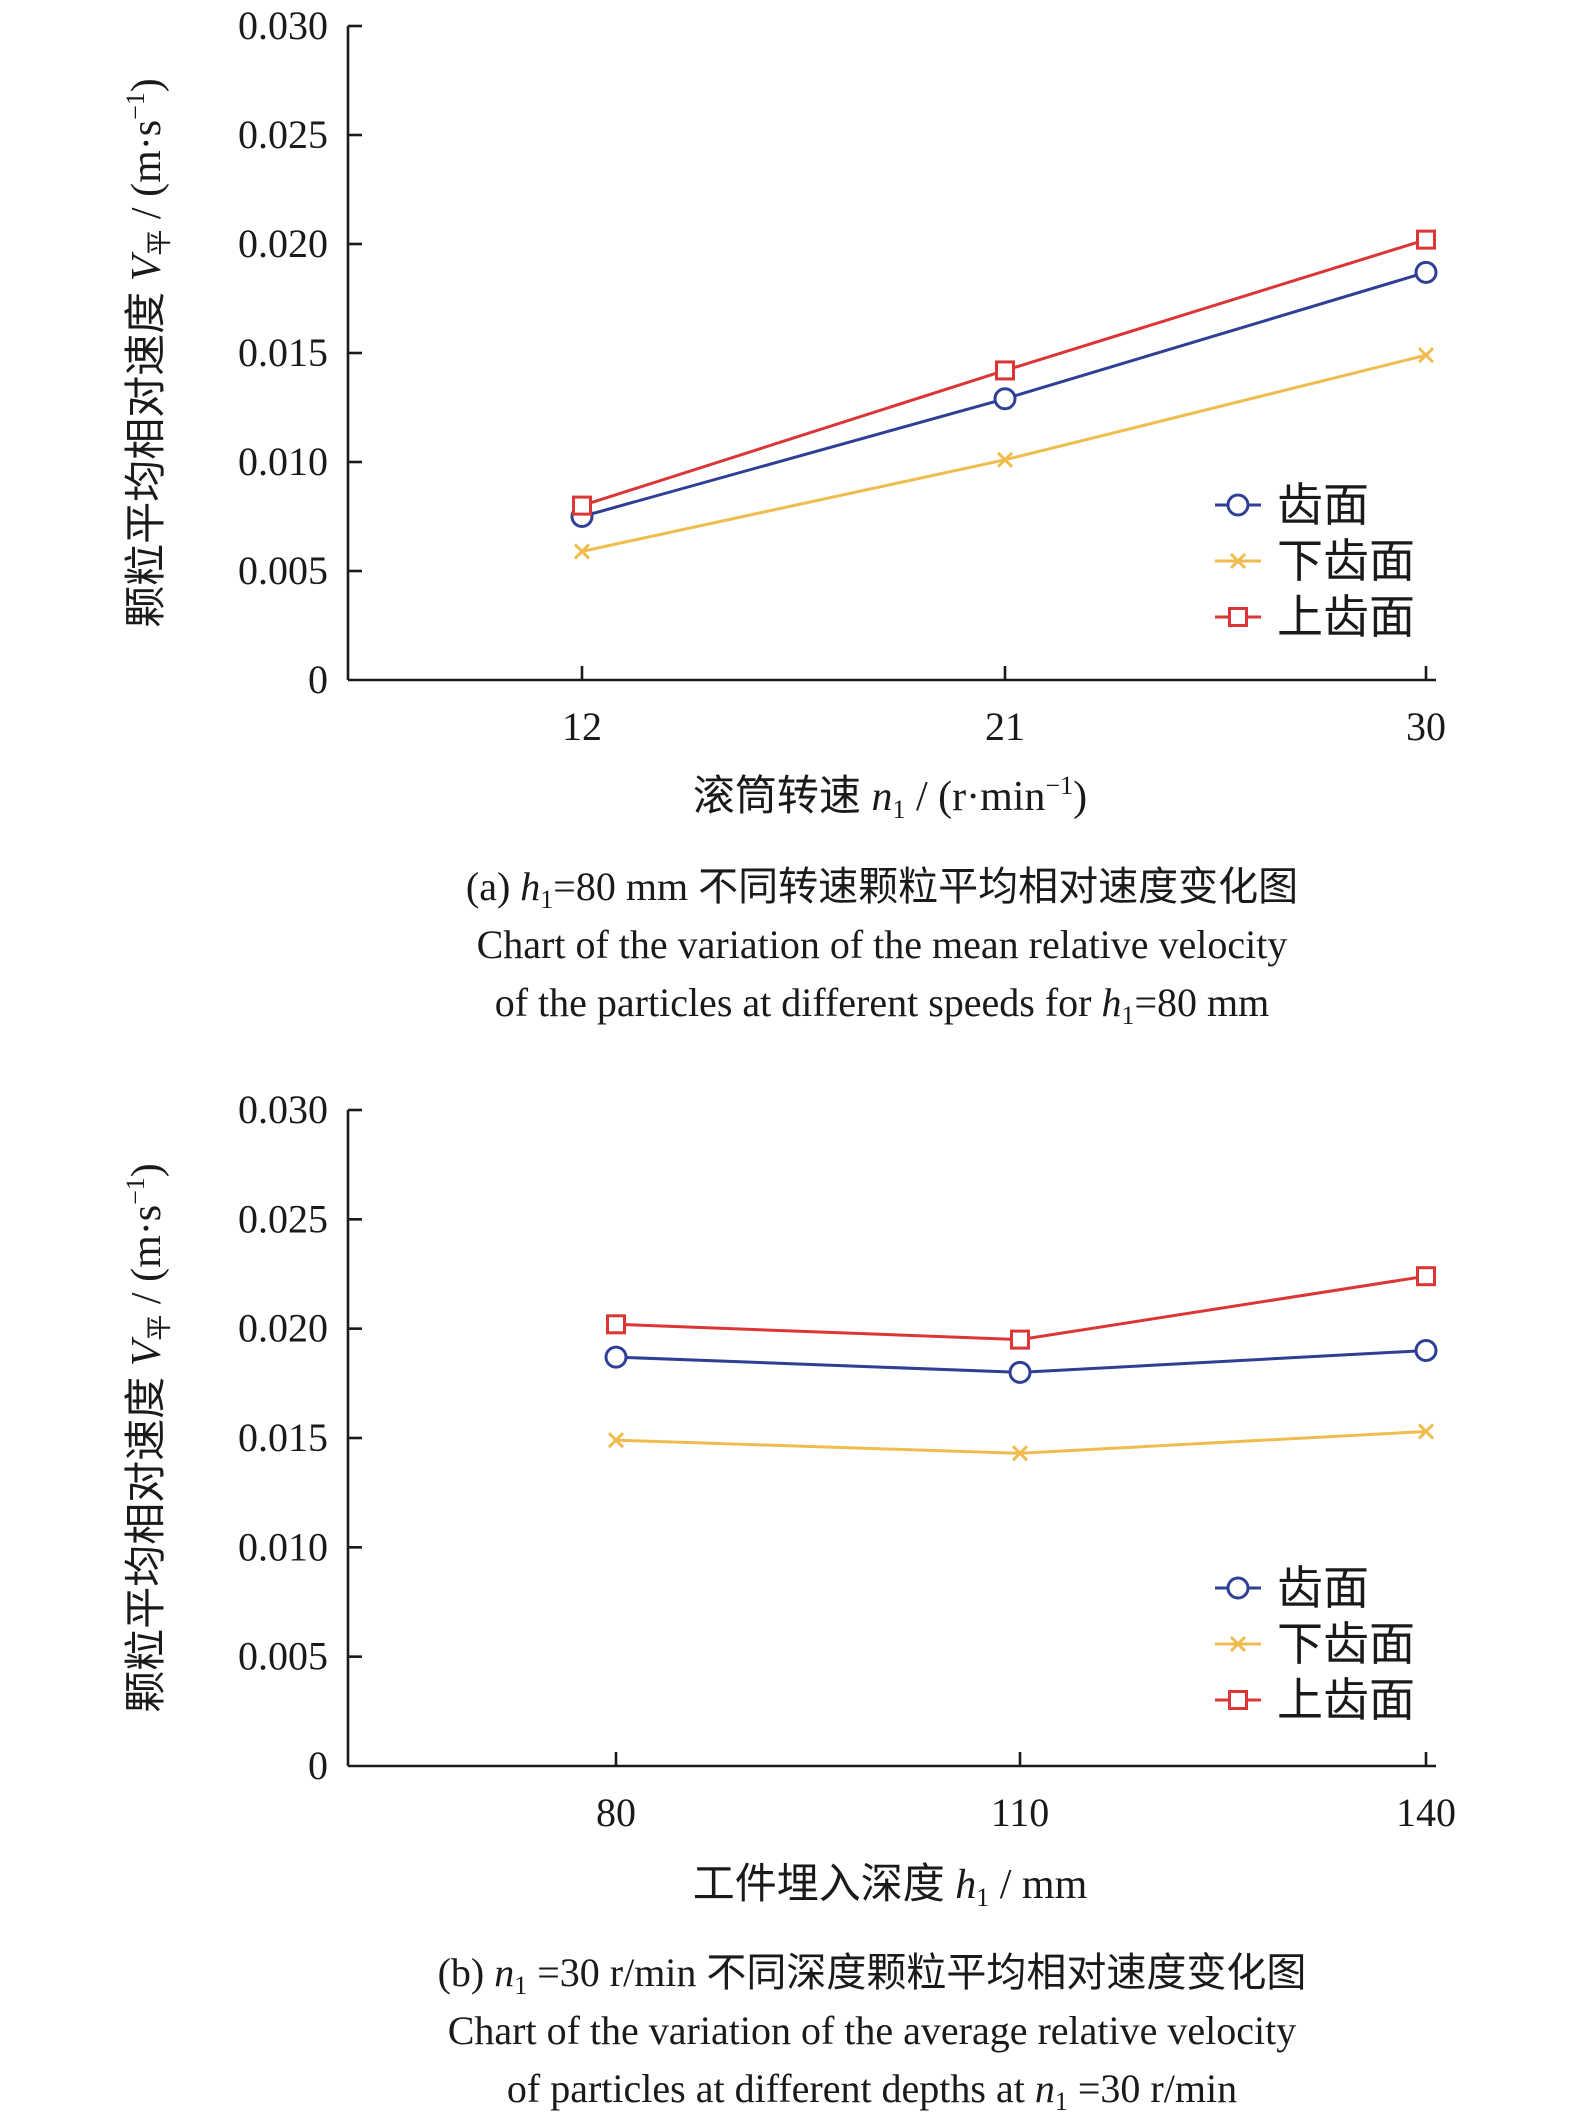  I want to click on x-tick-label: 140, so click(1426, 1812).